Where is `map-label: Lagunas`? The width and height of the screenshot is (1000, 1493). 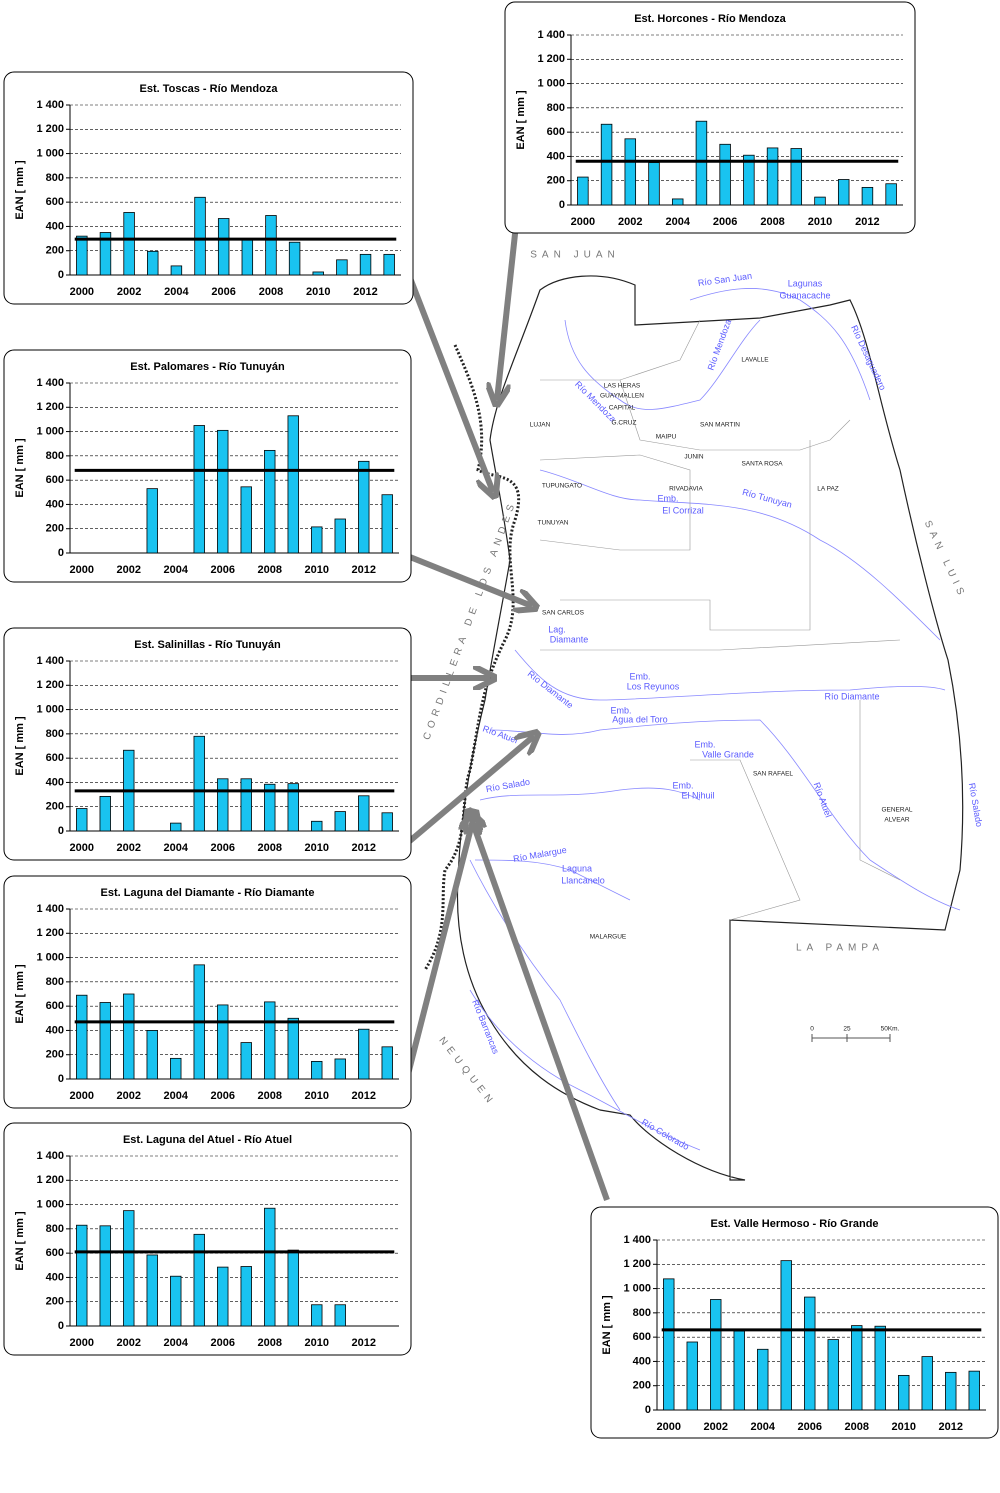 map-label: Lagunas is located at coordinates (805, 283).